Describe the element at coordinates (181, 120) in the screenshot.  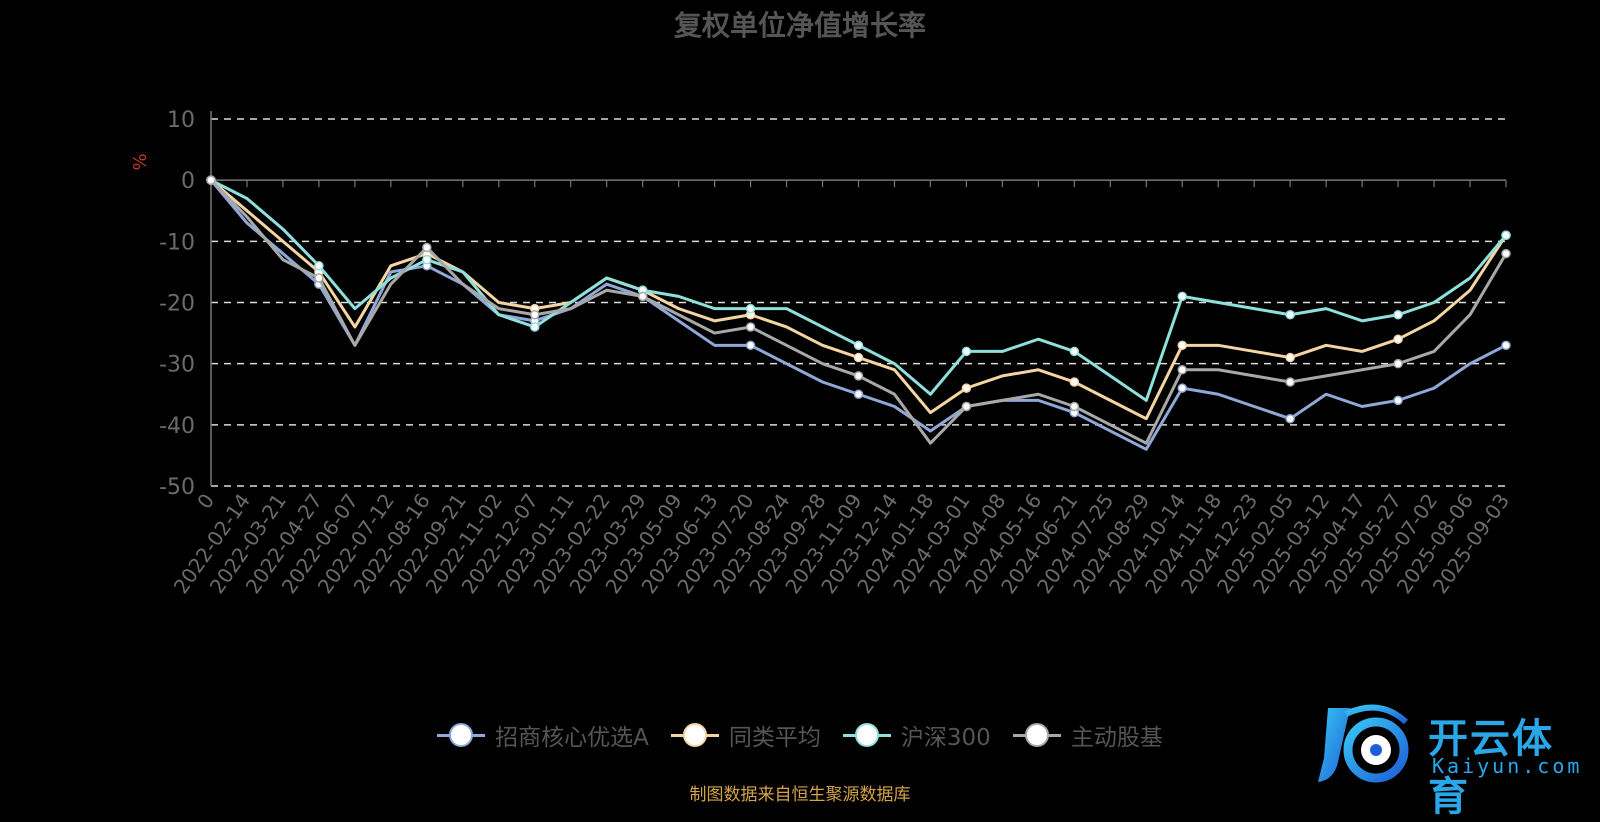
I see `y-tick-label: 10` at that location.